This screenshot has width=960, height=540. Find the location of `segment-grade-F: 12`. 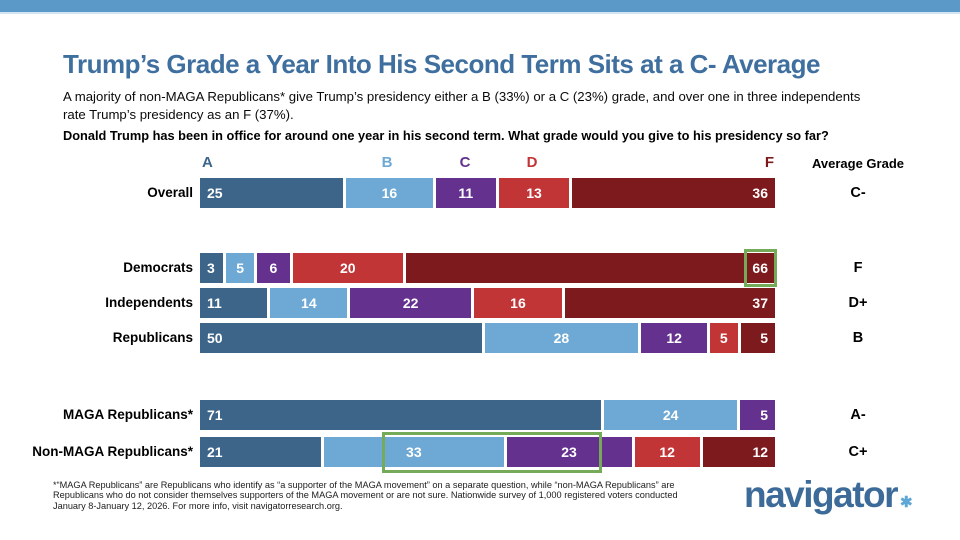

segment-grade-F: 12 is located at coordinates (739, 452).